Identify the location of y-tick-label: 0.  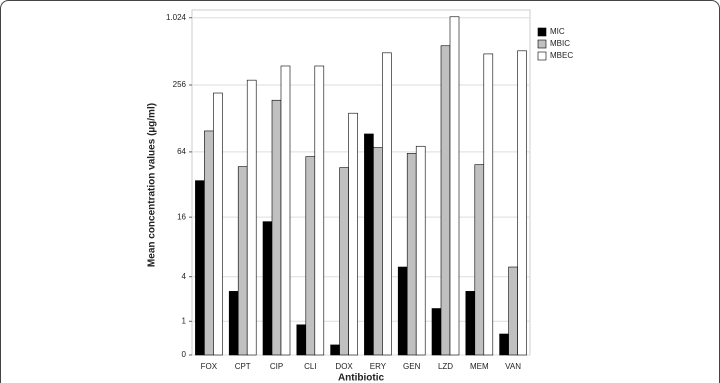
(184, 354).